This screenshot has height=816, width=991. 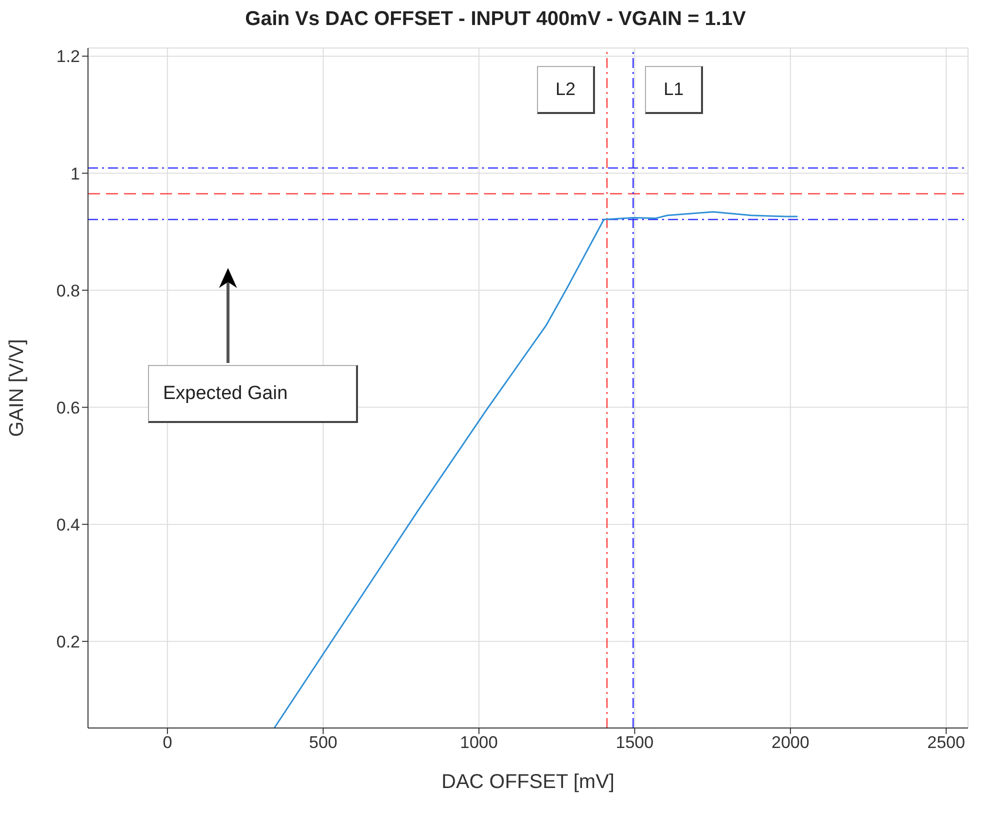 I want to click on x-tick-label: 2000, so click(x=791, y=742).